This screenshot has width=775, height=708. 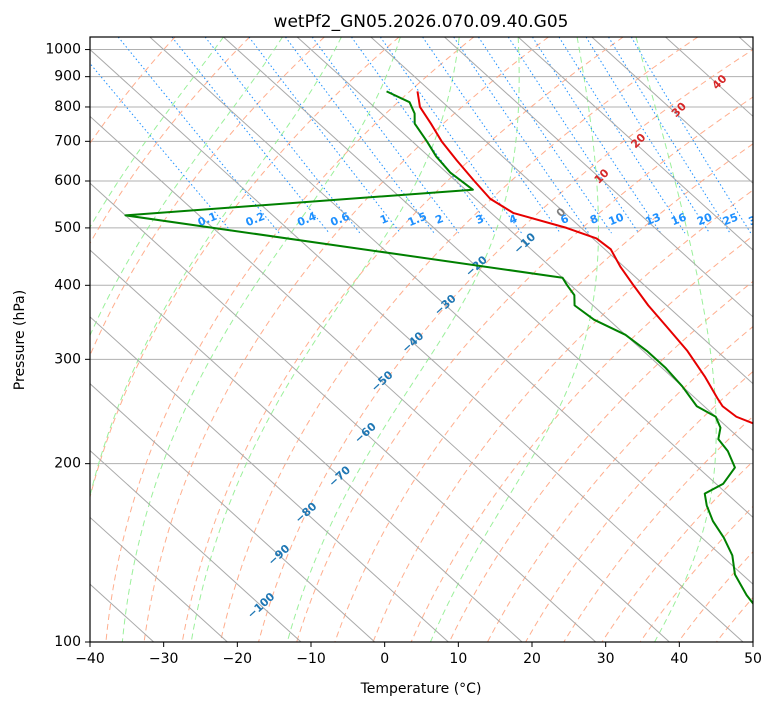 What do you see at coordinates (753, 659) in the screenshot?
I see `x-tick-label: 50` at bounding box center [753, 659].